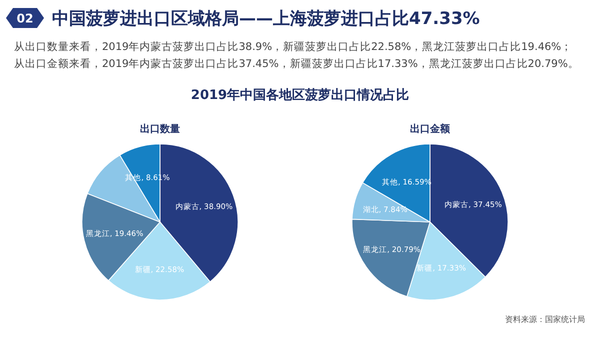 The image size is (600, 337). Describe the element at coordinates (160, 129) in the screenshot. I see `chart-title: 出口数量` at that location.